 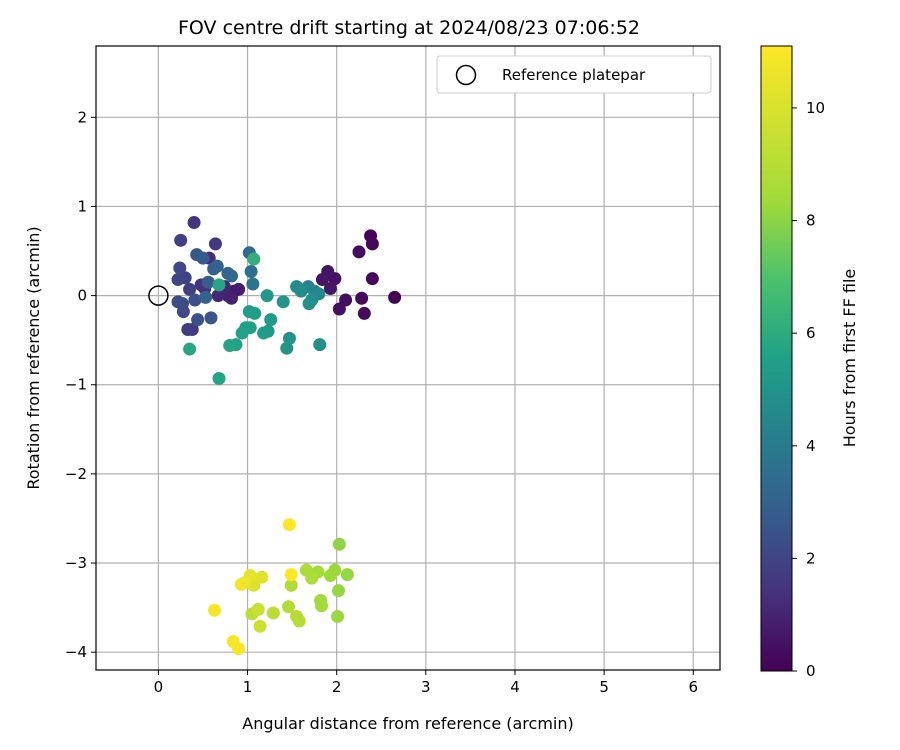 I want to click on y-tick-label: −4, so click(x=76, y=652).